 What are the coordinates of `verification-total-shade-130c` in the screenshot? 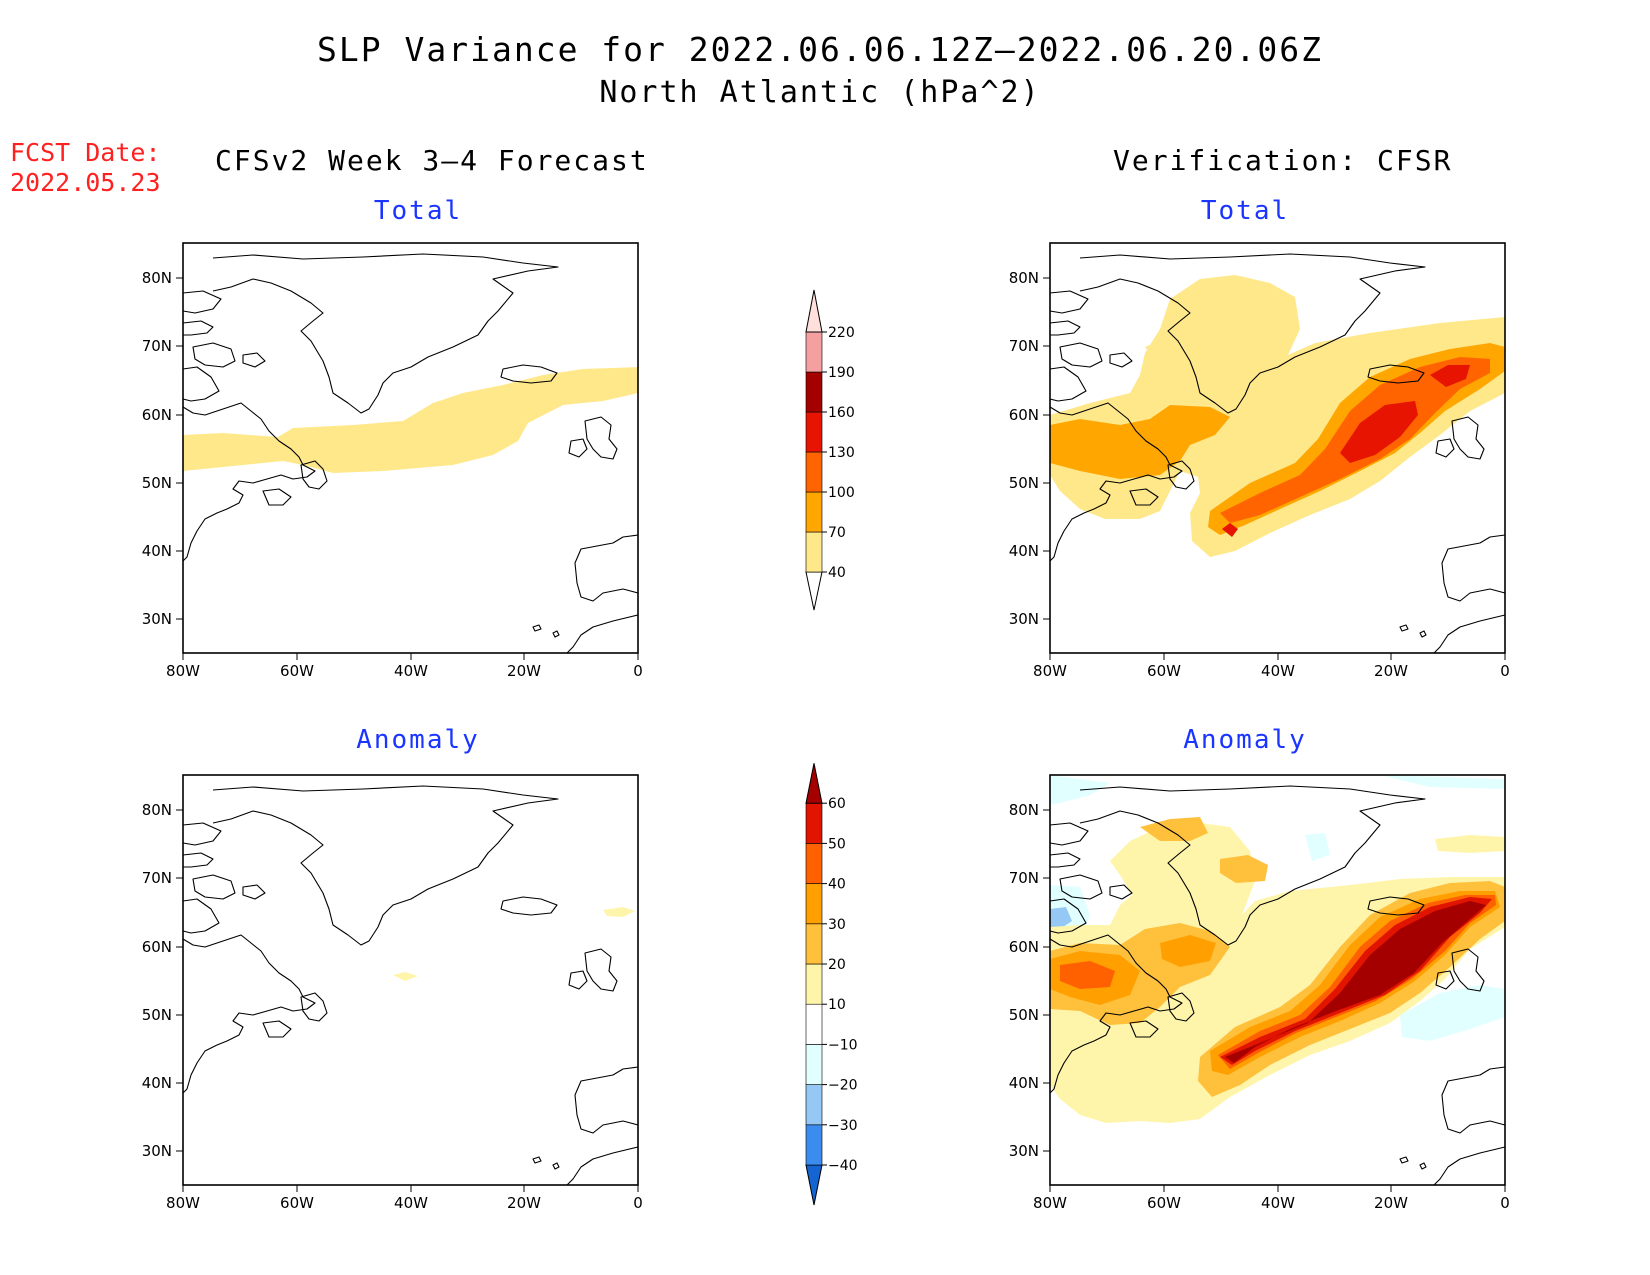 It's located at (1230, 530).